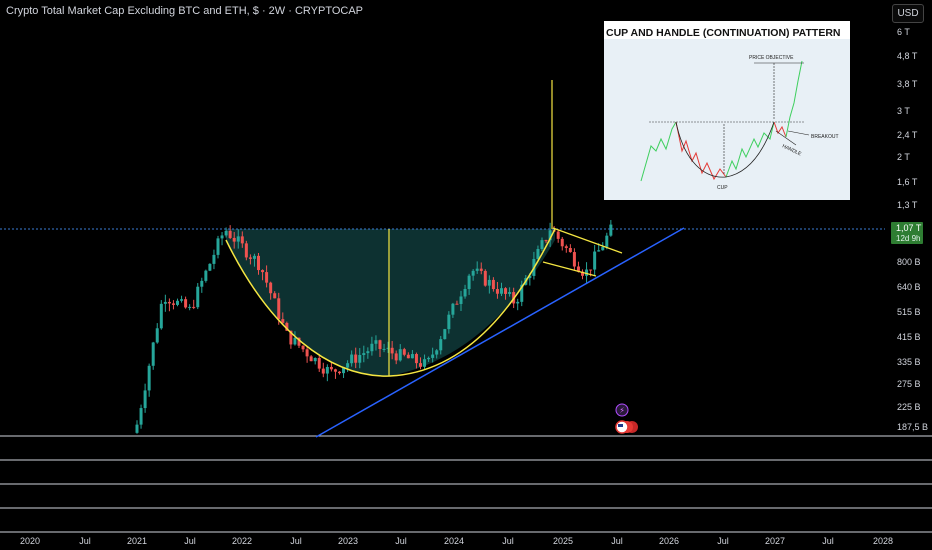  What do you see at coordinates (390, 303) in the screenshot?
I see `cup-fill-area` at bounding box center [390, 303].